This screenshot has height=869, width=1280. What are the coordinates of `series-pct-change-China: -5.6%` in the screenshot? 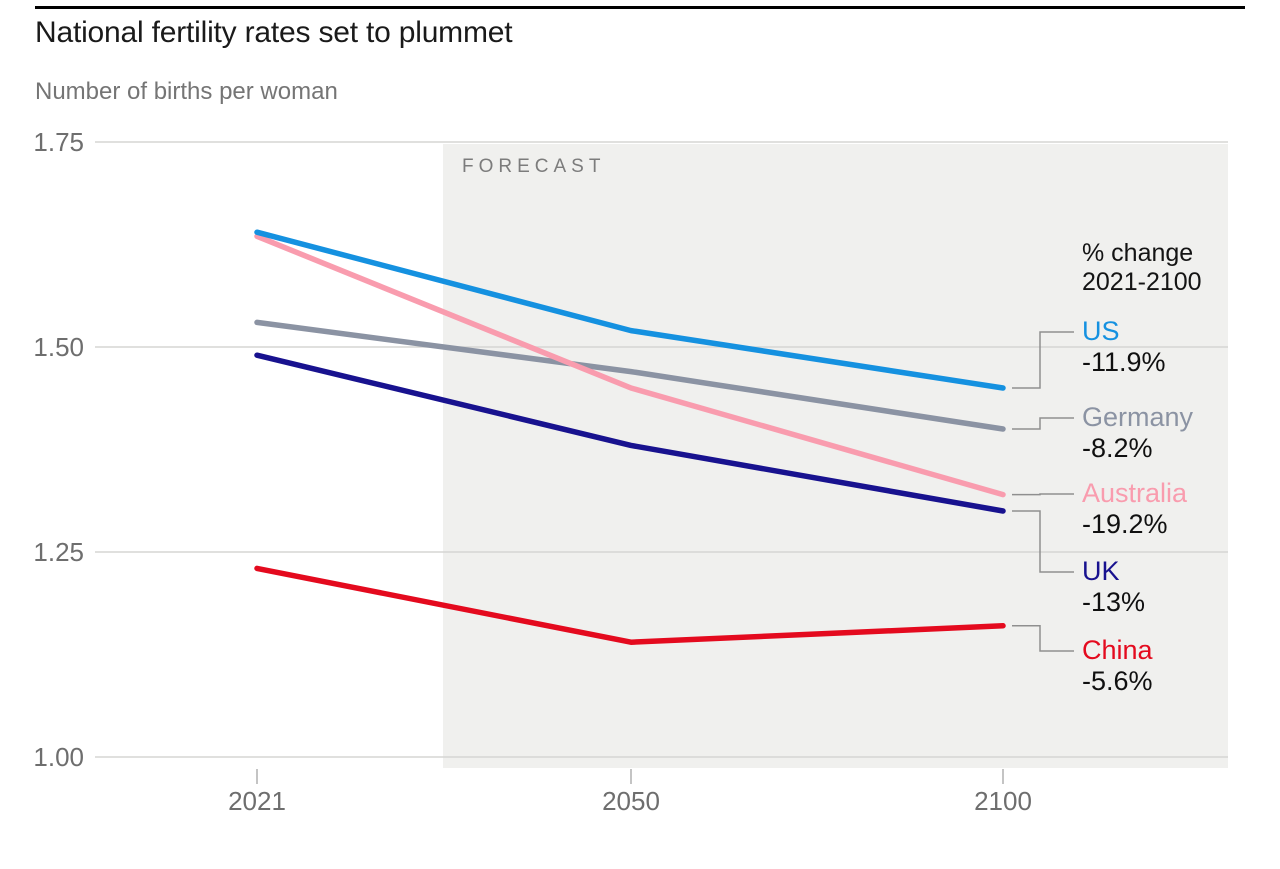 It's located at (1117, 681).